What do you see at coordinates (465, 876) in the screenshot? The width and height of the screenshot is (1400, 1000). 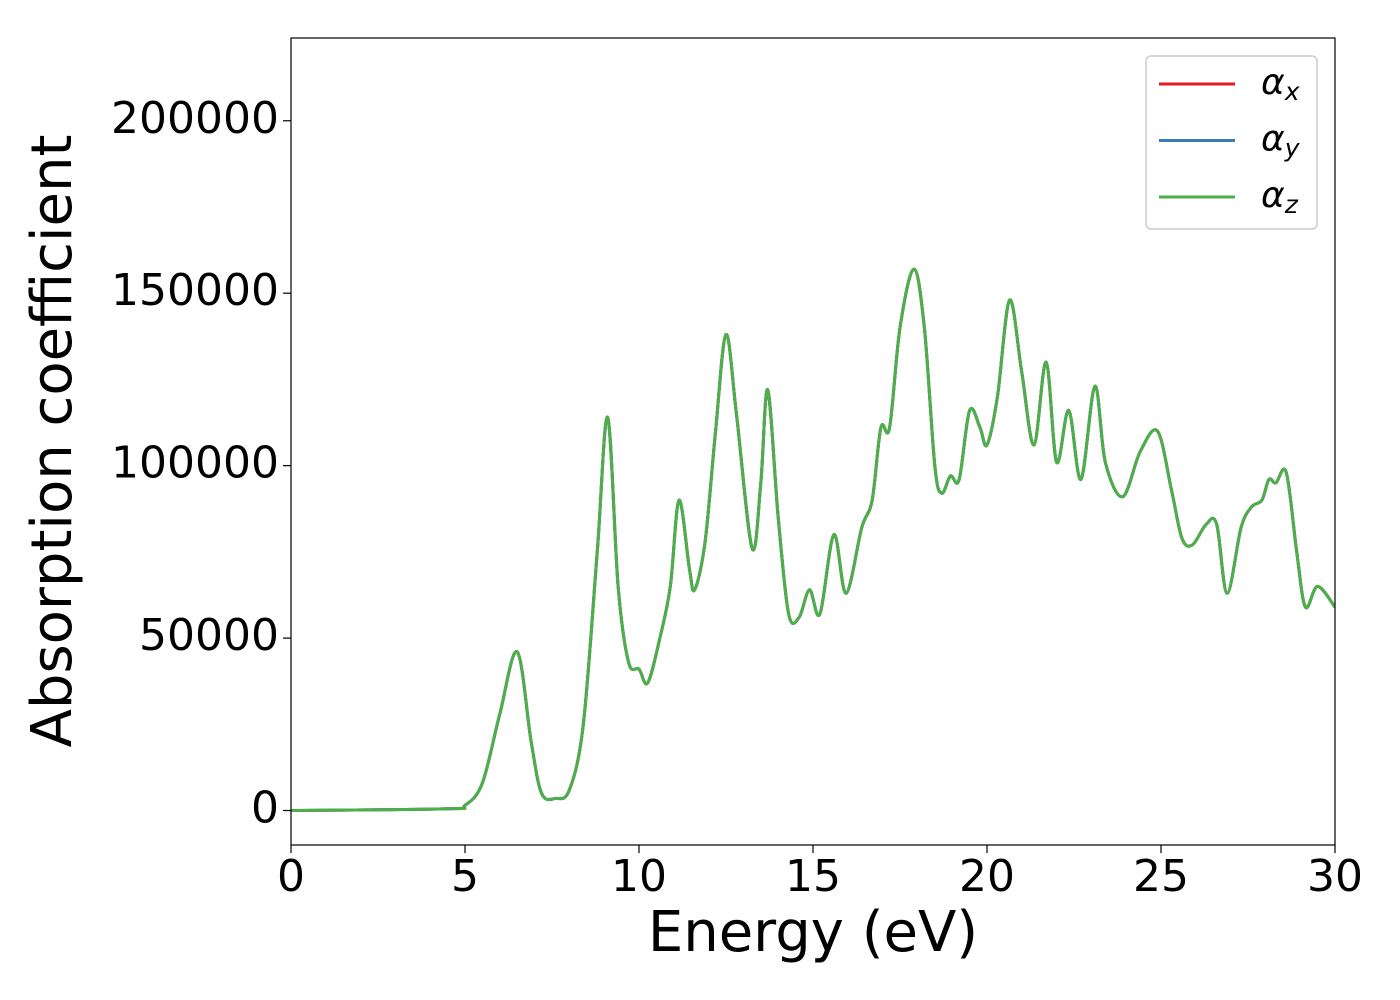 I see `x-tick-label: 5` at bounding box center [465, 876].